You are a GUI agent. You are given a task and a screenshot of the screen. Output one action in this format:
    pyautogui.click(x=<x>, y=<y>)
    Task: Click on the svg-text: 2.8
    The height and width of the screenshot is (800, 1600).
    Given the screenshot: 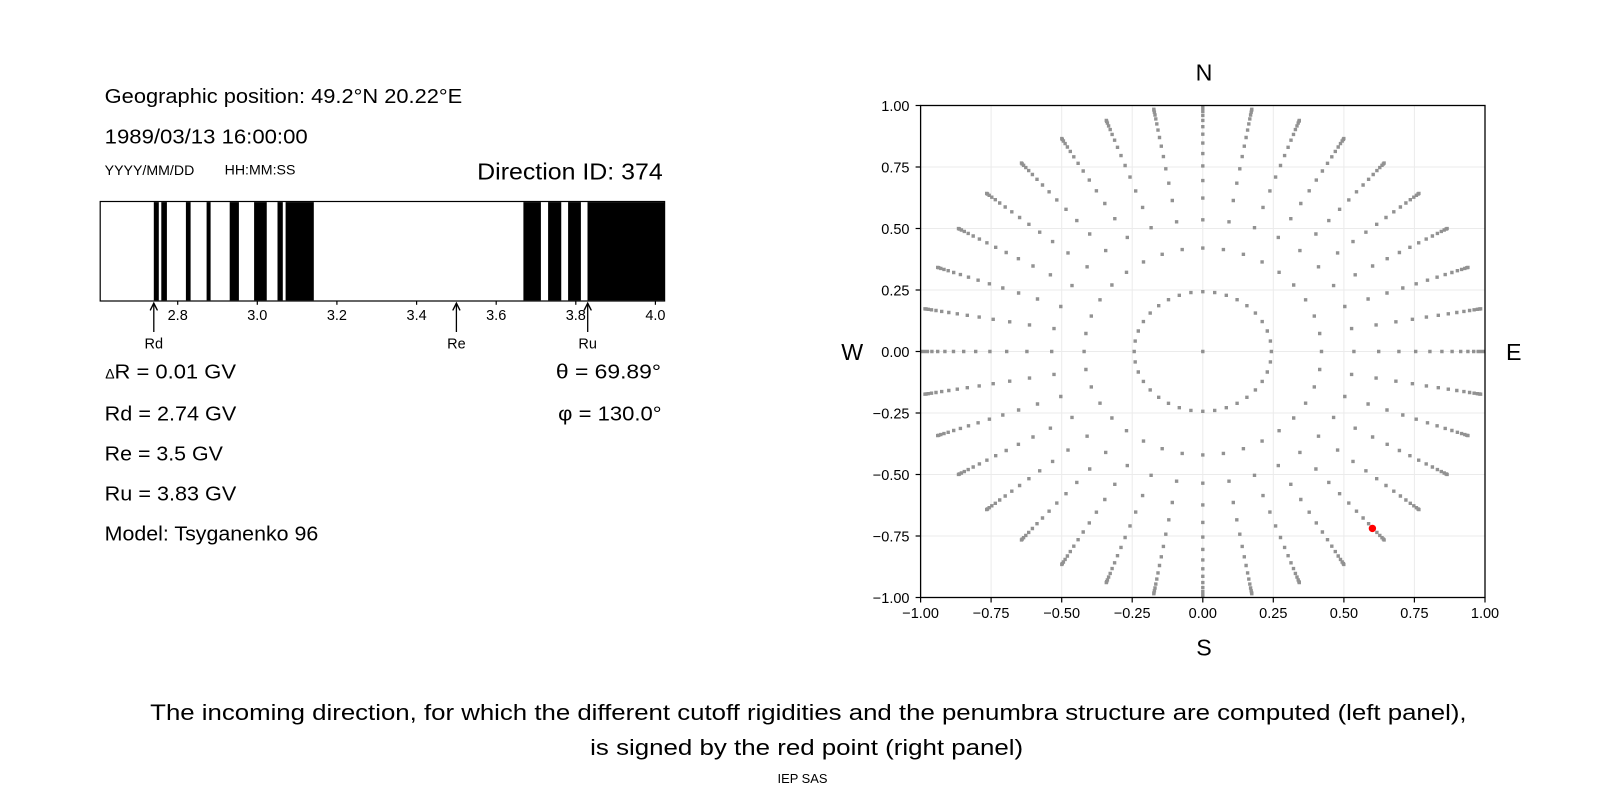 What is the action you would take?
    pyautogui.click(x=178, y=316)
    